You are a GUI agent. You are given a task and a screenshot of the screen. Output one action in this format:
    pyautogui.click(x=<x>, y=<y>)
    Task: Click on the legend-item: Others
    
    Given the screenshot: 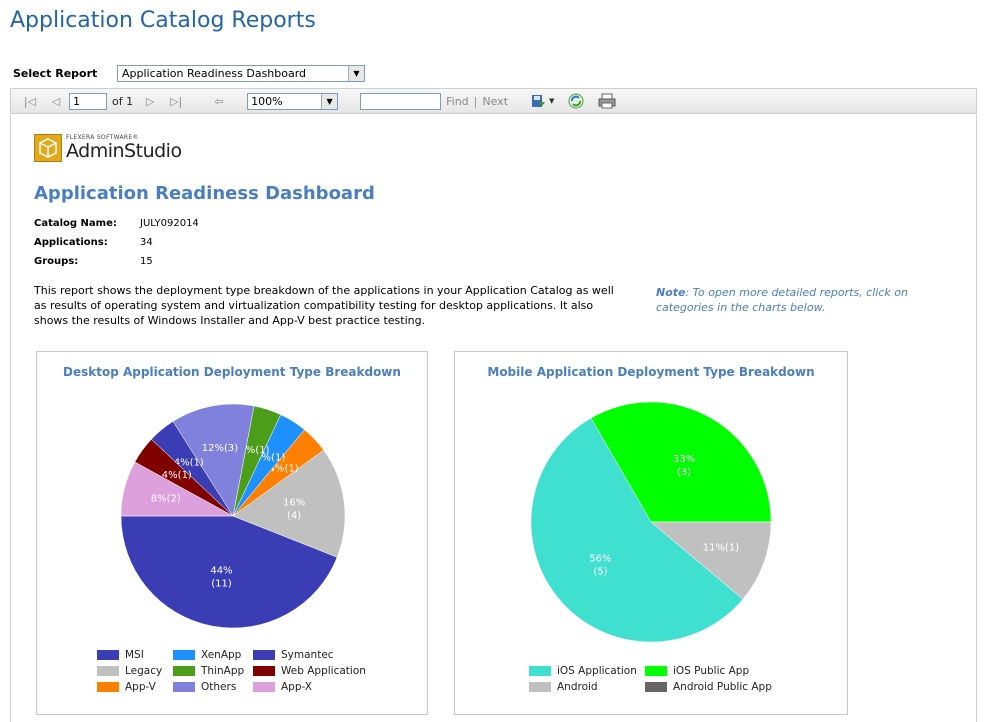 What is the action you would take?
    pyautogui.click(x=204, y=687)
    